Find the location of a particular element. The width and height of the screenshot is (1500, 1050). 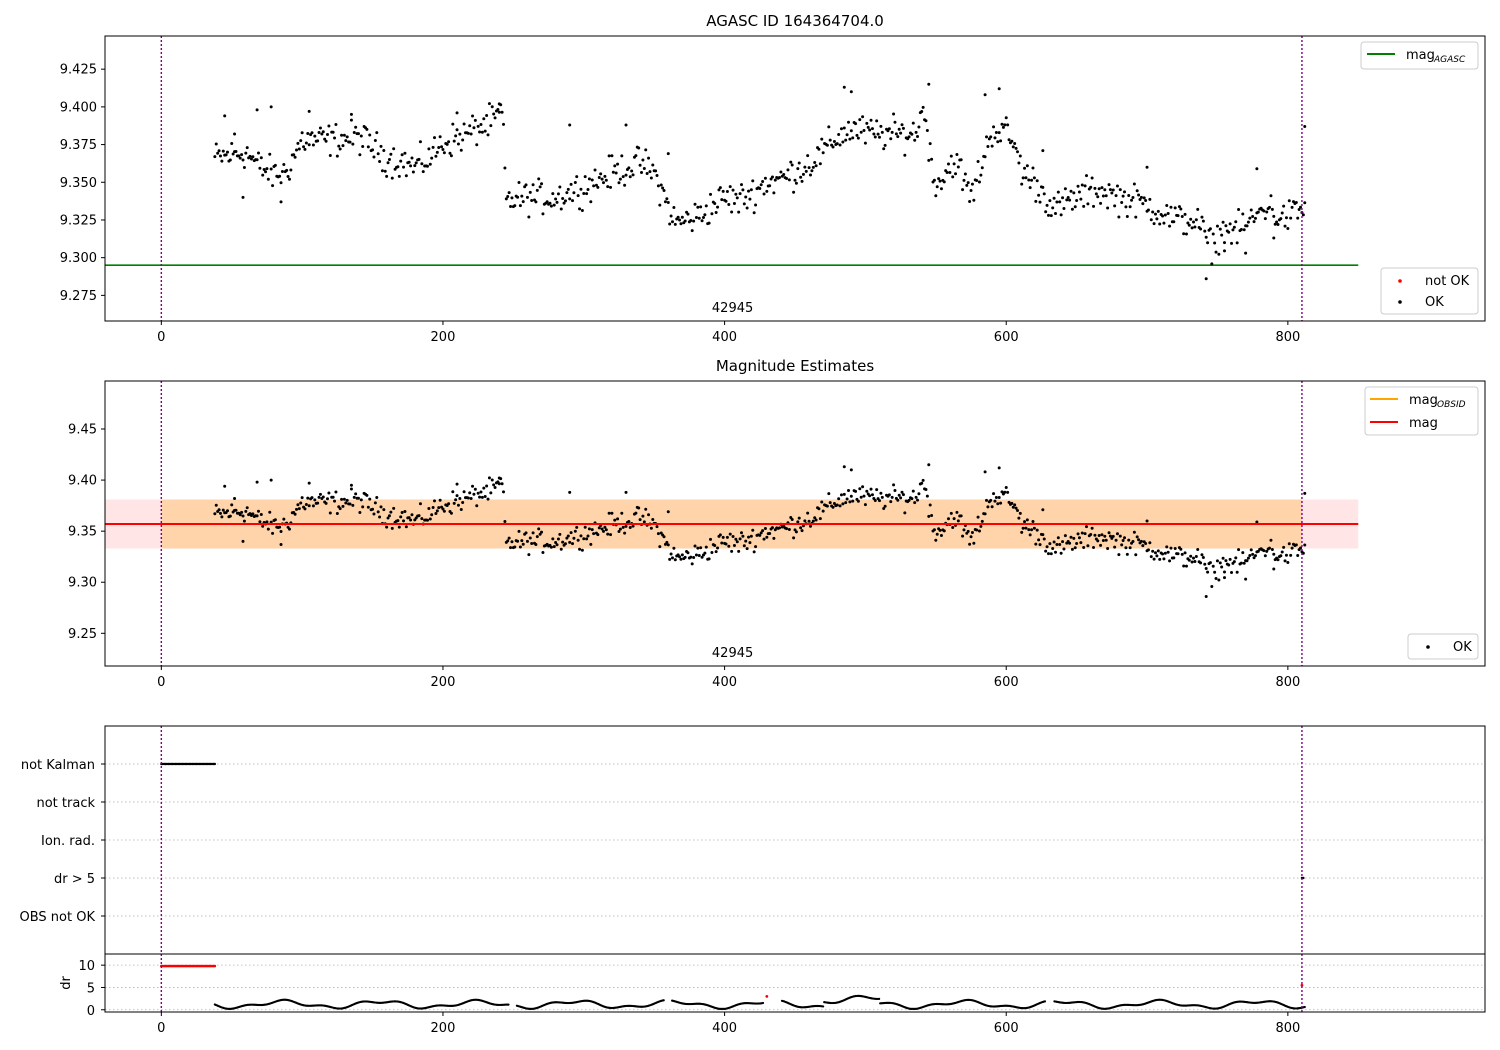

dr-point is located at coordinates (508, 1004).